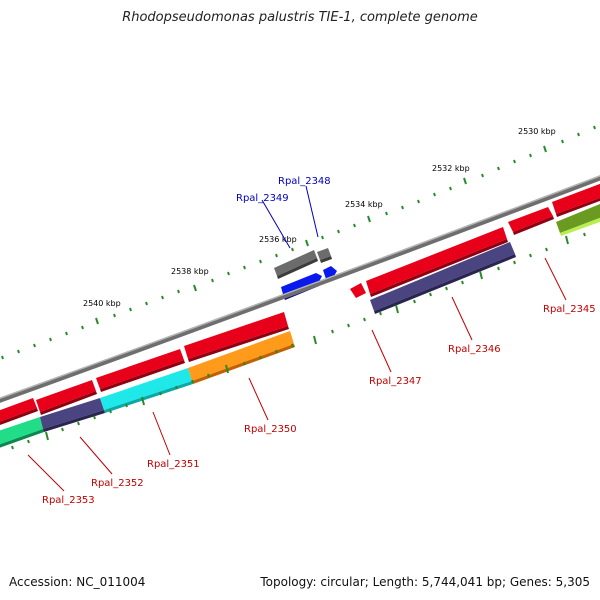 The height and width of the screenshot is (600, 600). Describe the element at coordinates (117, 483) in the screenshot. I see `label-rpal-2352: Rpal_2352` at that location.